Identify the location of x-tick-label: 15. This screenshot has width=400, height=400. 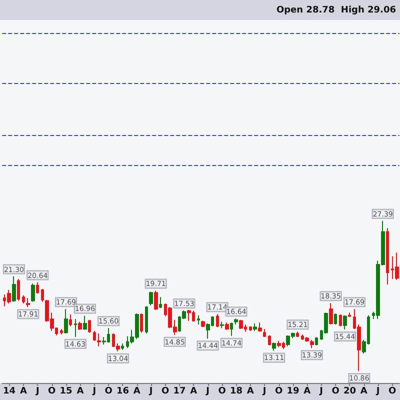
(66, 391).